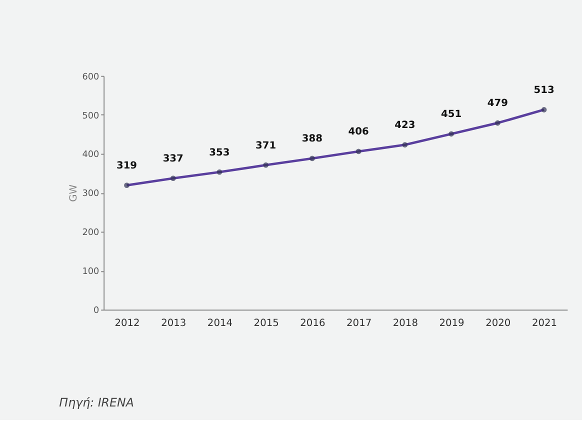  What do you see at coordinates (173, 323) in the screenshot?
I see `x-tick-label: 2013` at bounding box center [173, 323].